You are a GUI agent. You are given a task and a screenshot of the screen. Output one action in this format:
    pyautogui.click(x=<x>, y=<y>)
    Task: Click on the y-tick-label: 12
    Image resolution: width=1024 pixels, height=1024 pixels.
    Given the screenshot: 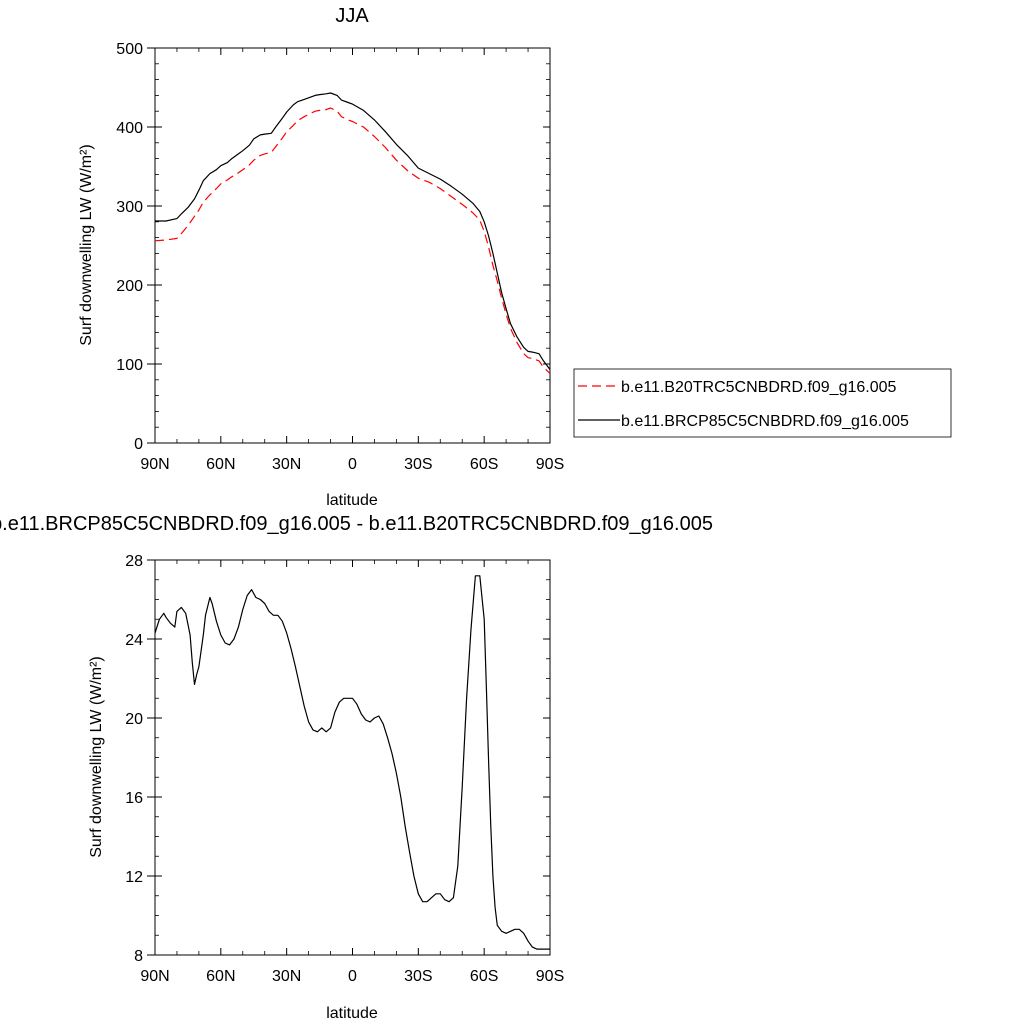 What is the action you would take?
    pyautogui.click(x=134, y=877)
    